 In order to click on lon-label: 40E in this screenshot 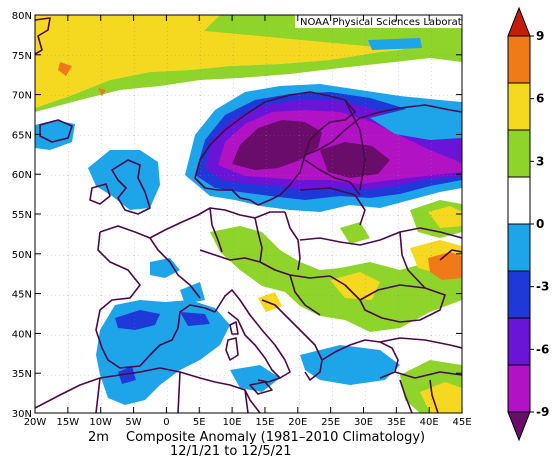, I will do `click(429, 422)`.